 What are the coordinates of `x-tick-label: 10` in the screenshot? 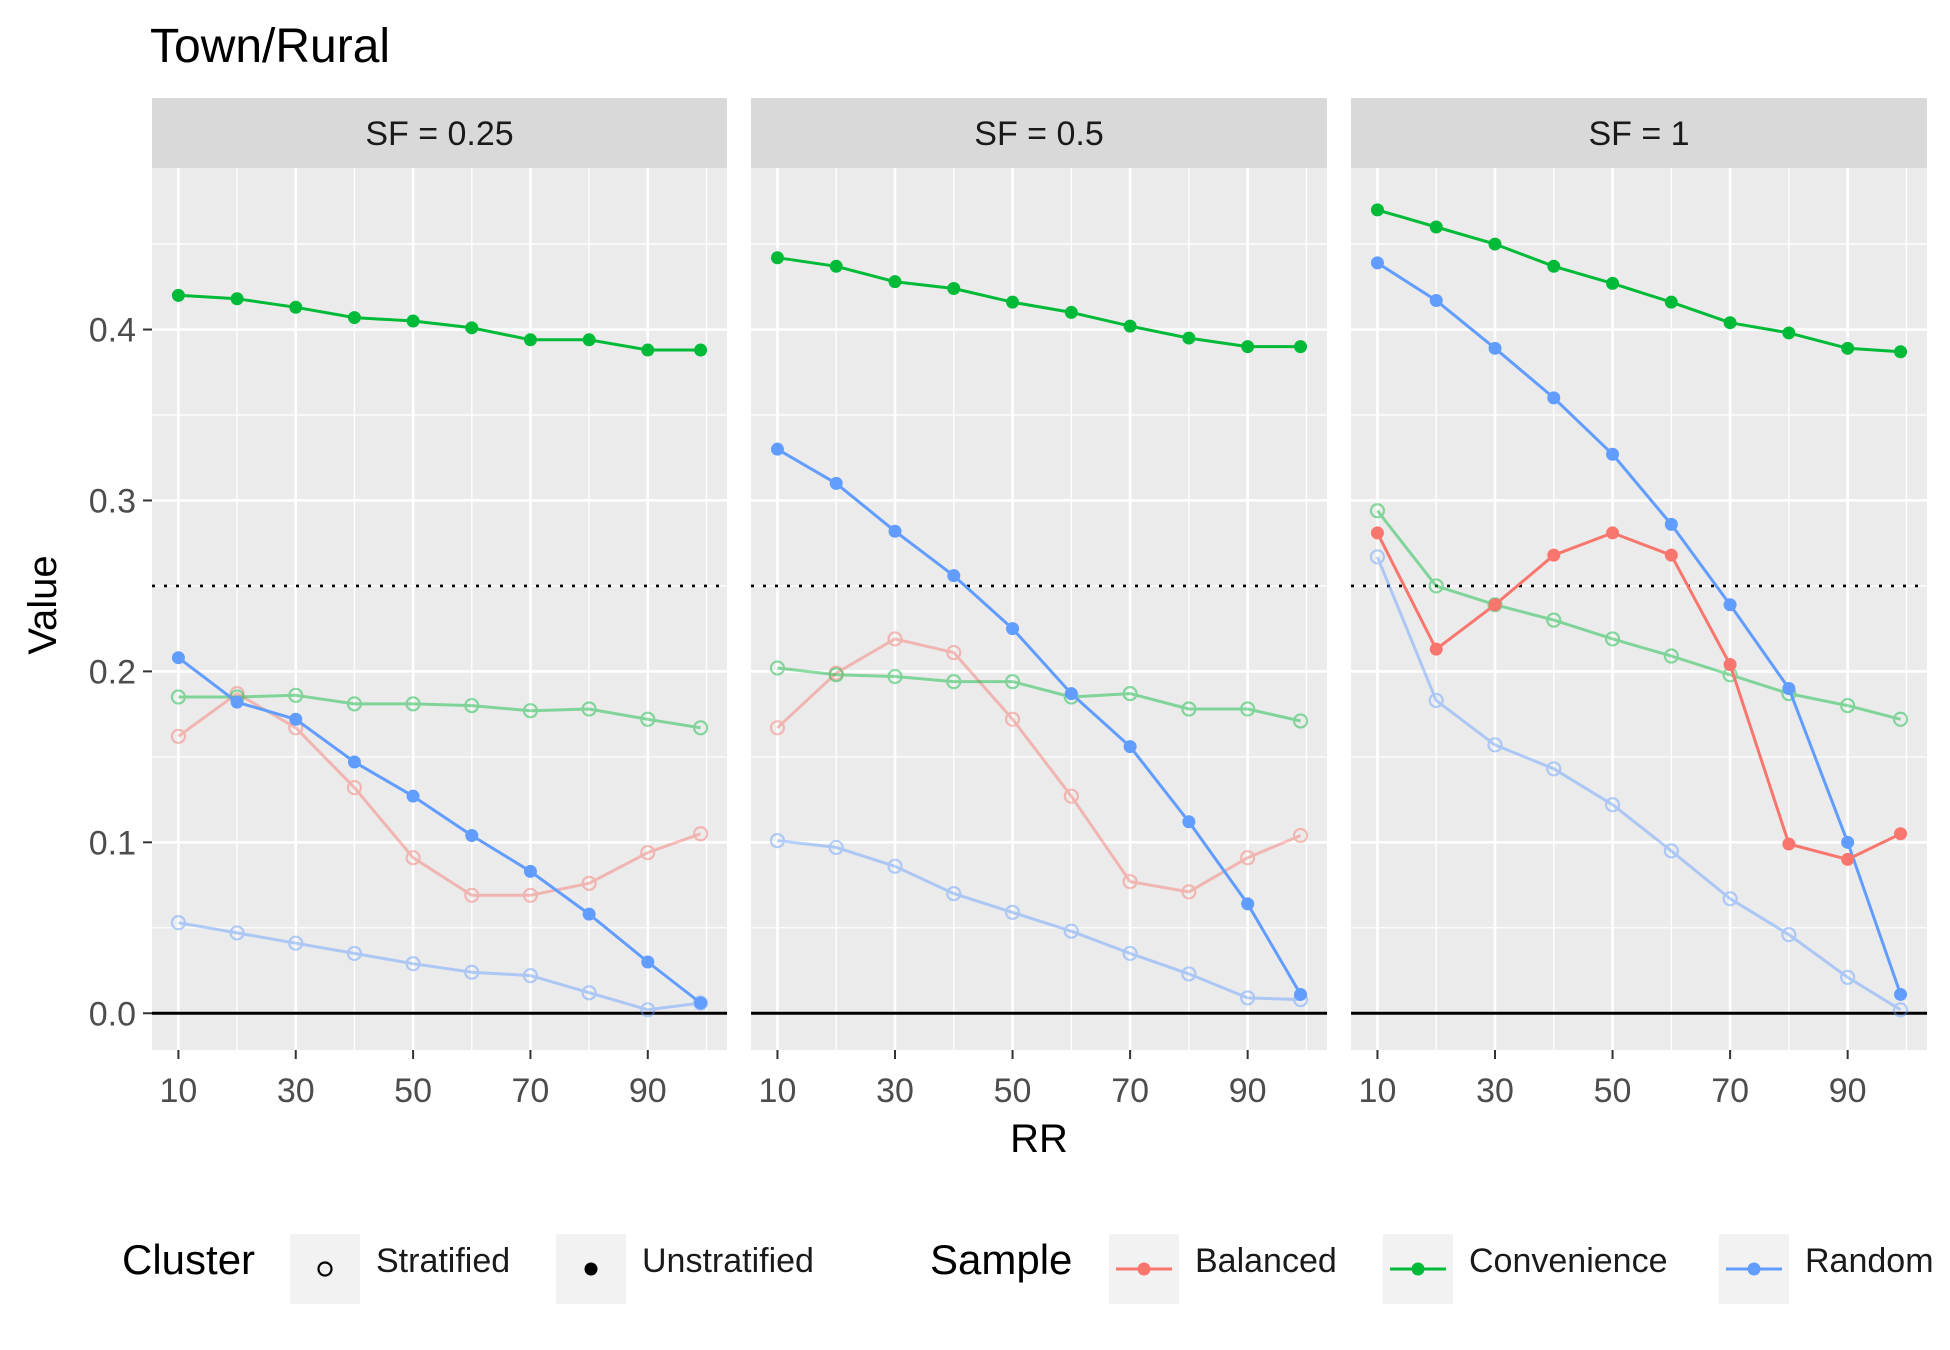 It's located at (1378, 1091).